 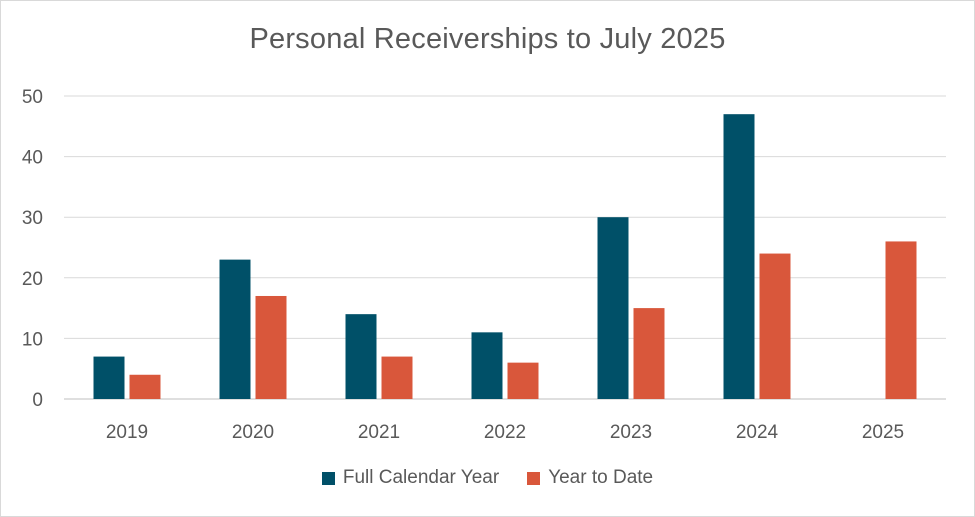 What do you see at coordinates (739, 257) in the screenshot?
I see `bar-full-calendar-year-2024` at bounding box center [739, 257].